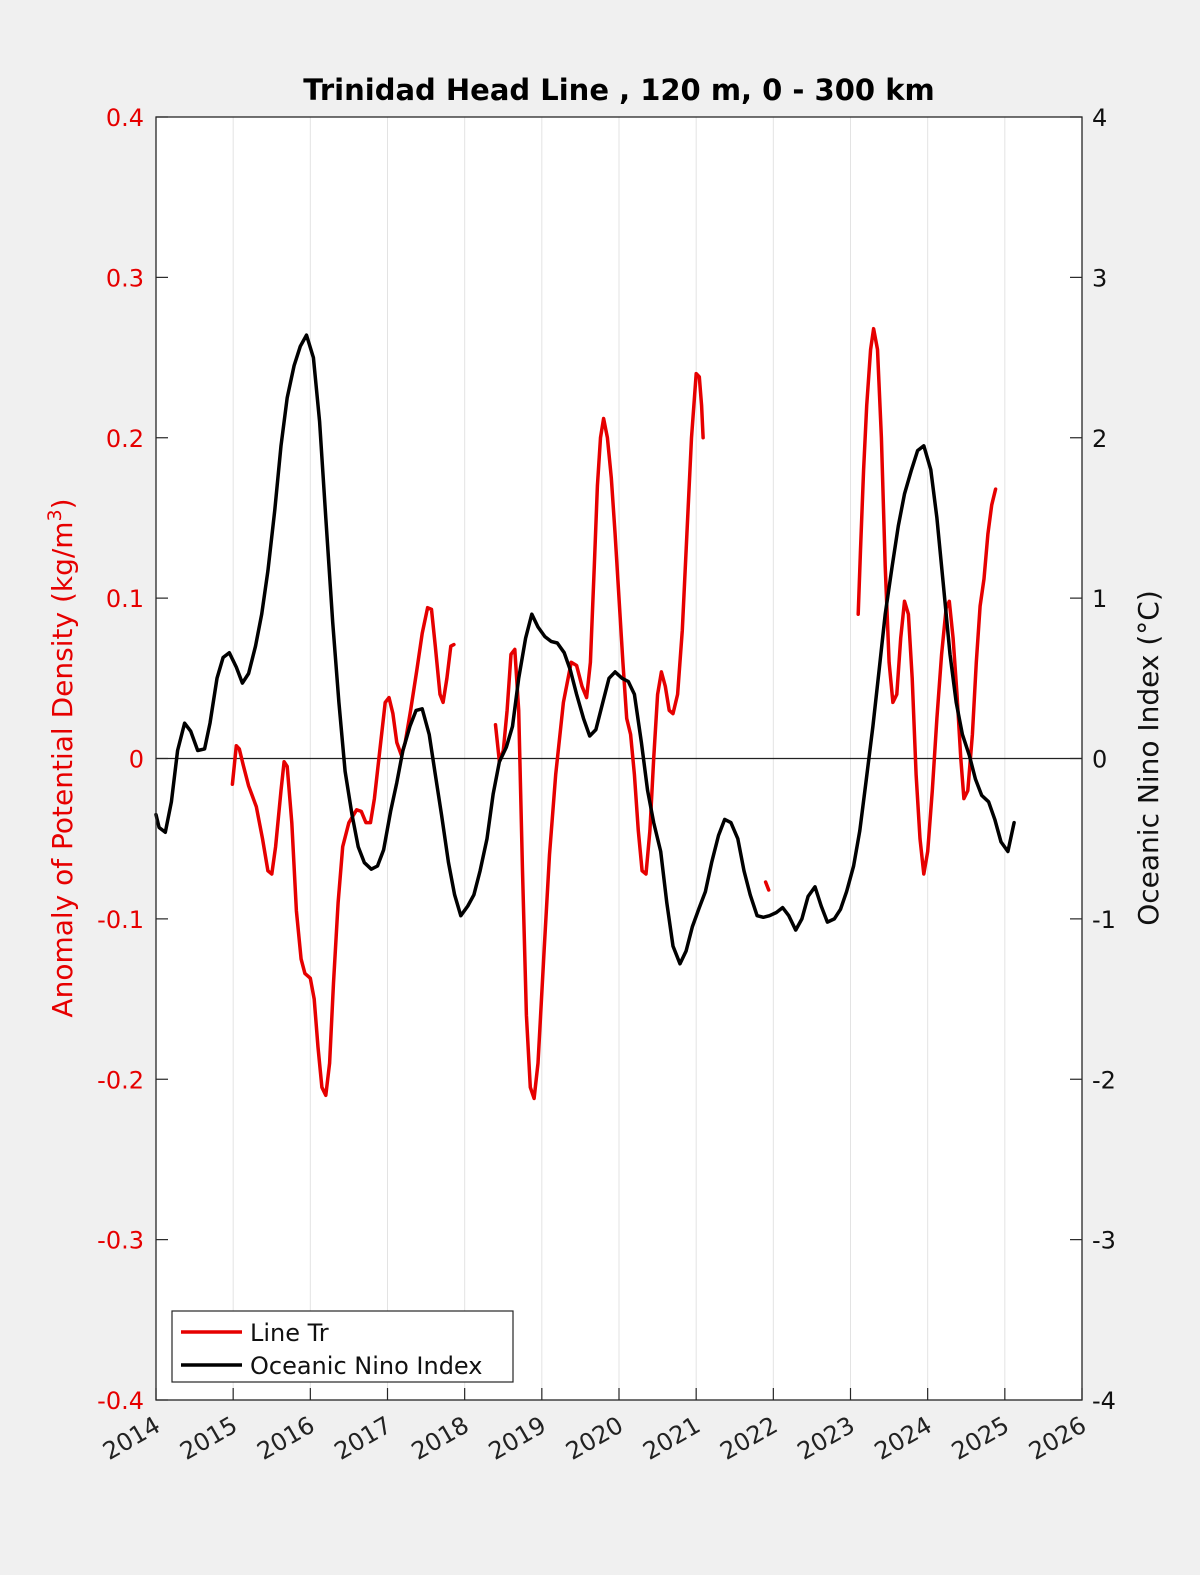 This screenshot has width=1200, height=1575. What do you see at coordinates (618, 90) in the screenshot?
I see `chart-title: Trinidad Head Line , 120 m, 0 - 300 km` at bounding box center [618, 90].